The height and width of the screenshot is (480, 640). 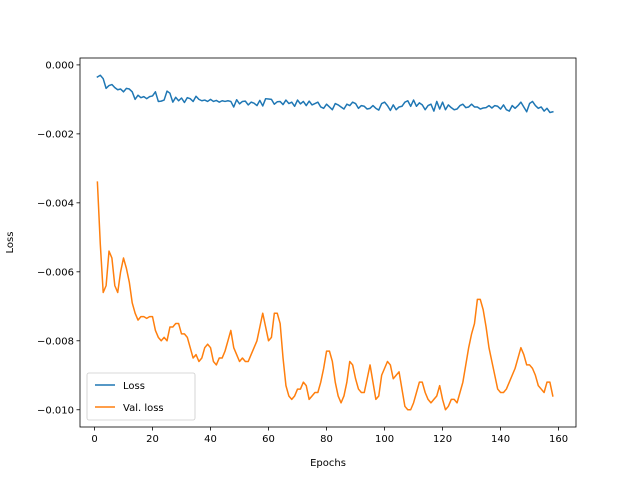 I want to click on y-tick-label: −0.004, so click(x=55, y=203).